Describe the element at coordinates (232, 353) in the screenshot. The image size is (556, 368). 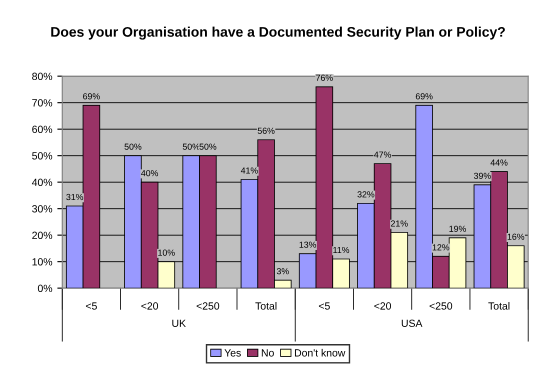
I see `legend-label: Yes` at that location.